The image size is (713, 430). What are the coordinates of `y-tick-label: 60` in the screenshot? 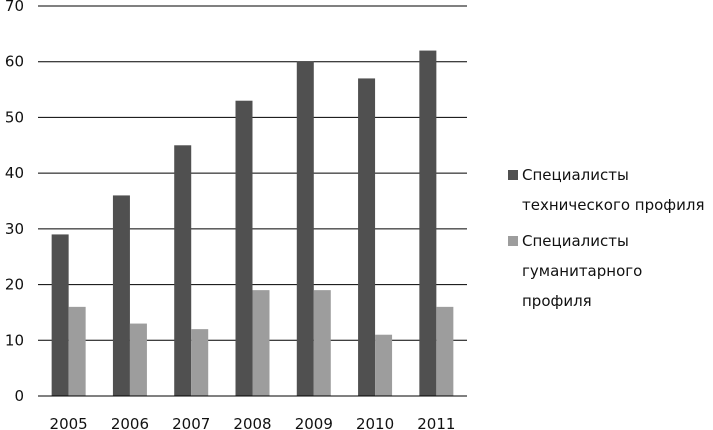 It's located at (14, 62).